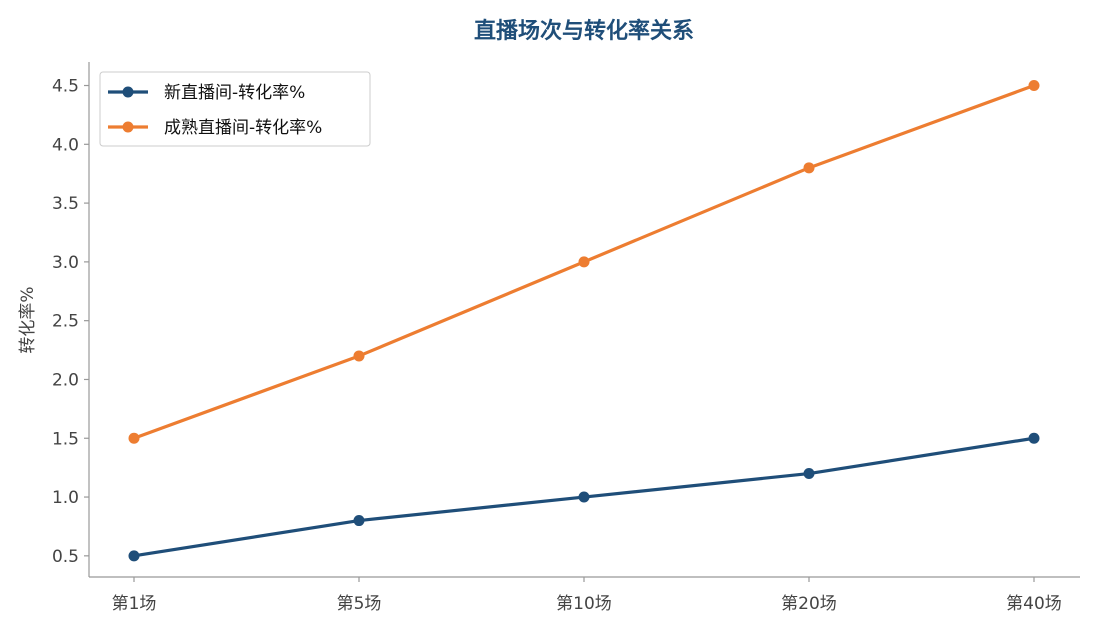 Image resolution: width=1095 pixels, height=630 pixels. What do you see at coordinates (65, 557) in the screenshot?
I see `y-tick-label: 0.5` at bounding box center [65, 557].